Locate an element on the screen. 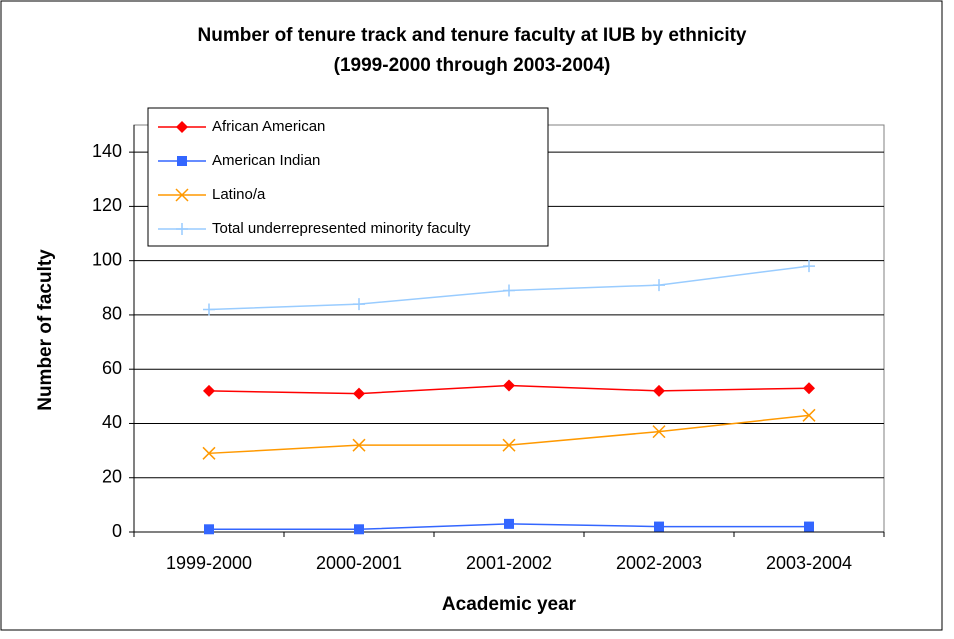 This screenshot has width=954, height=639. y-tick-label: 20 is located at coordinates (112, 476).